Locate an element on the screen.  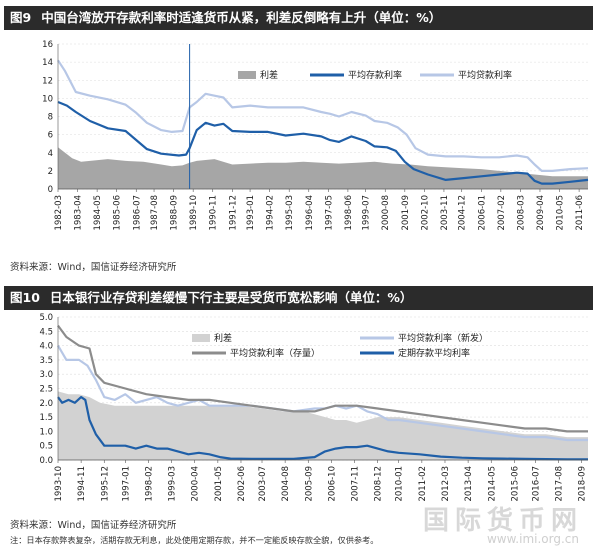
y-tick-label: 2.5 is located at coordinates (46, 390).